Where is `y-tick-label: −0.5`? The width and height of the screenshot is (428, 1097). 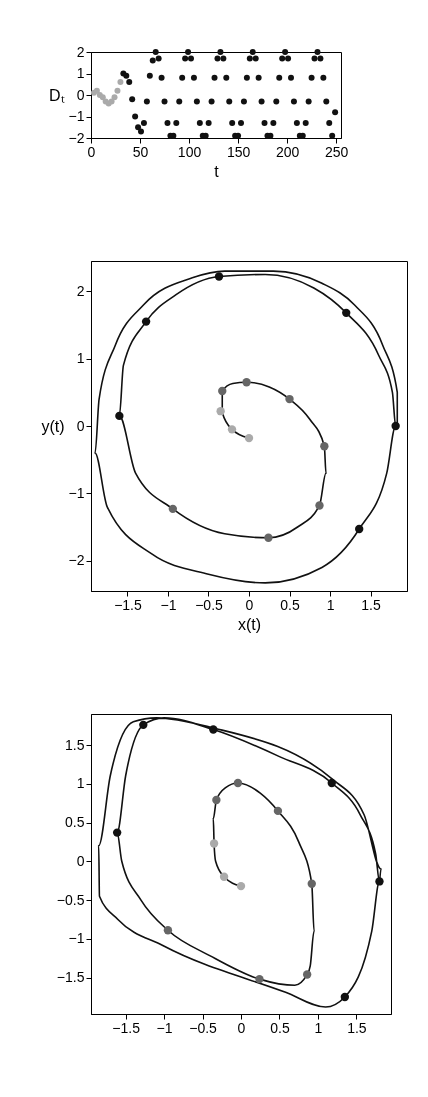 y-tick-label: −0.5 is located at coordinates (70, 899).